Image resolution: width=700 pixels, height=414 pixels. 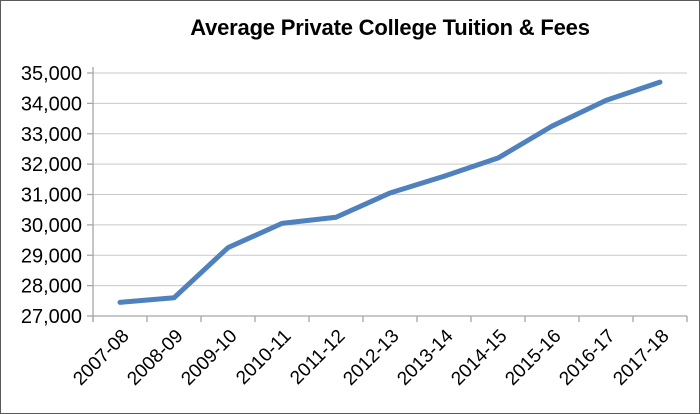 I want to click on y-axis-label: 27,000, so click(x=51, y=317).